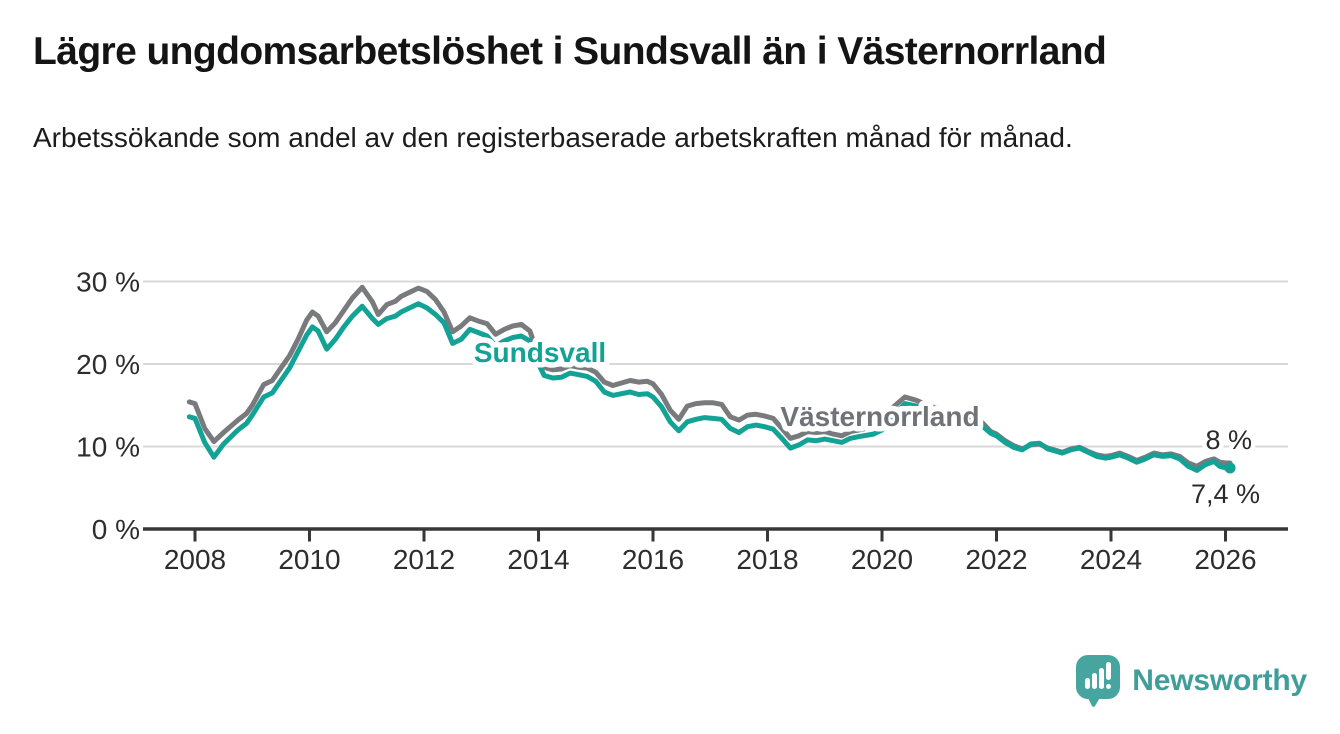  I want to click on y-tick-label: 20 %, so click(108, 364).